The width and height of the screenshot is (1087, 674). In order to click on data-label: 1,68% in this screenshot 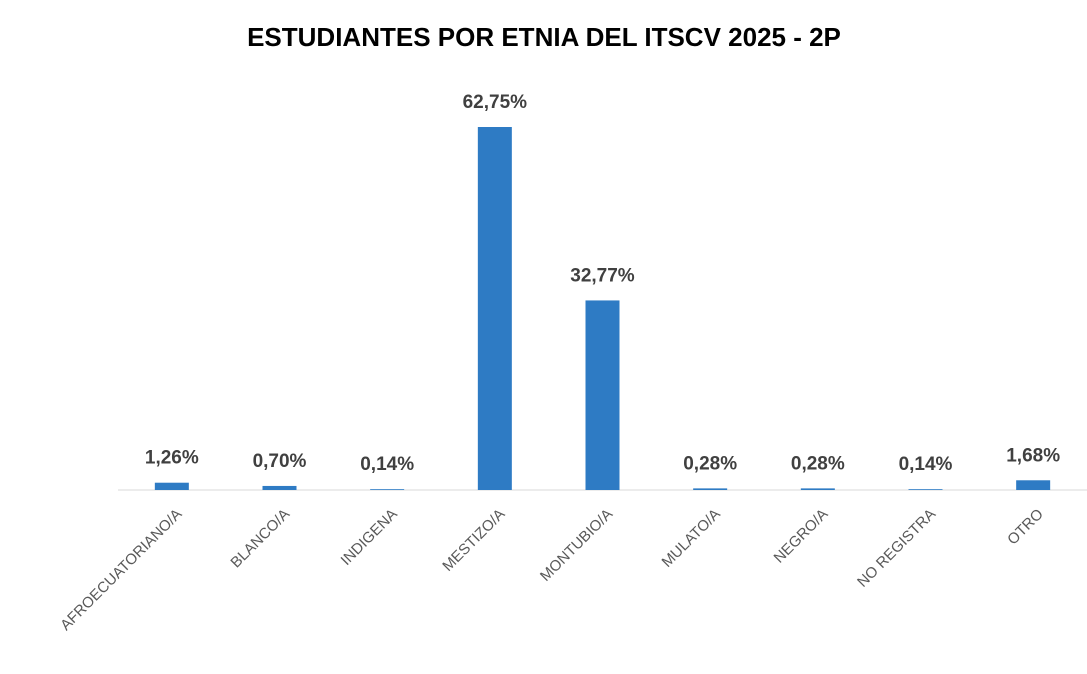, I will do `click(1033, 455)`.